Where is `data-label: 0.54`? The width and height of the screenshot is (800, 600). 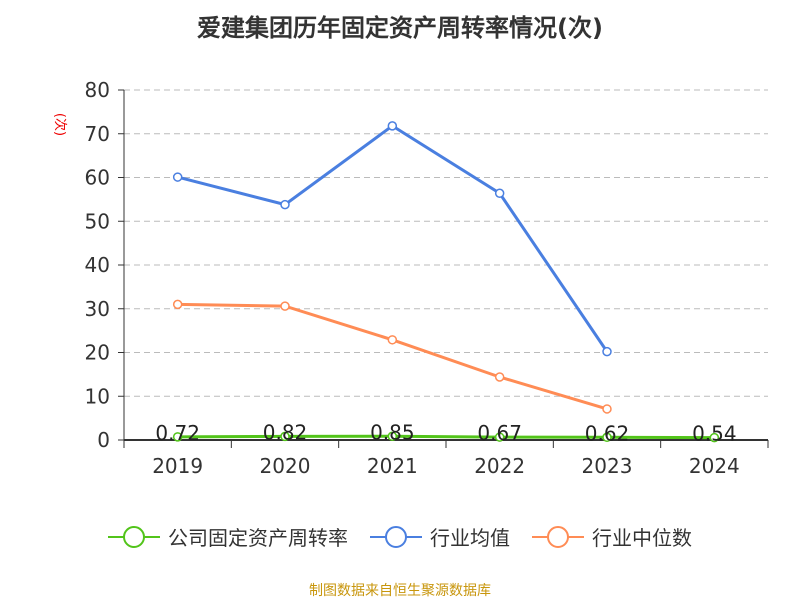 data-label: 0.54 is located at coordinates (714, 434).